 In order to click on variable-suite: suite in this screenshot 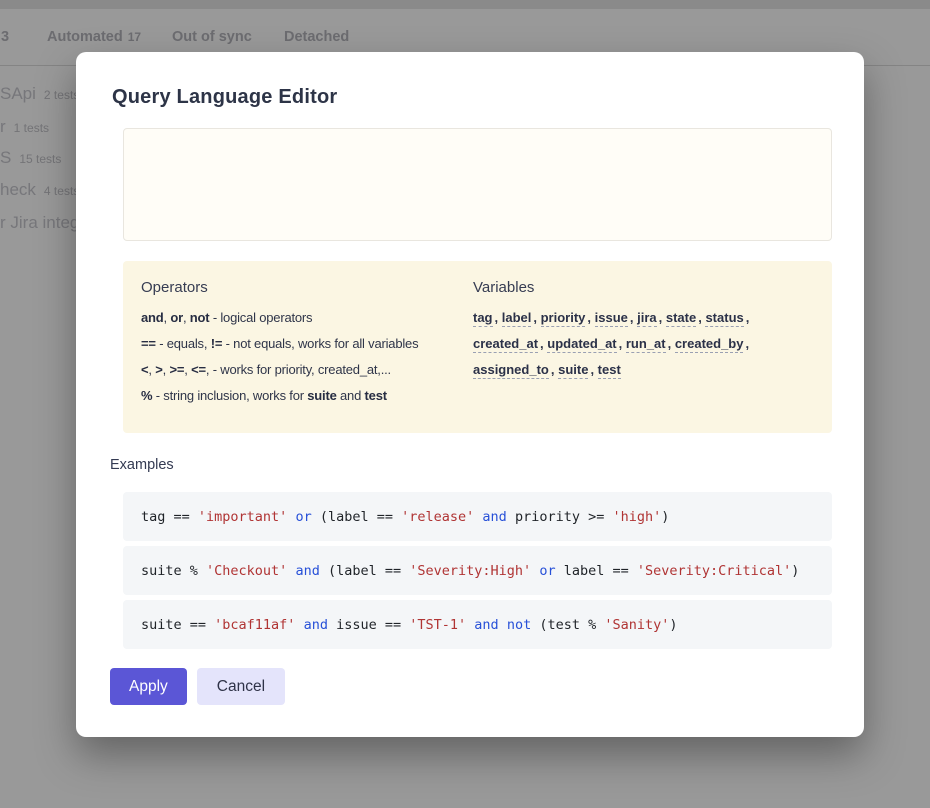, I will do `click(573, 370)`.